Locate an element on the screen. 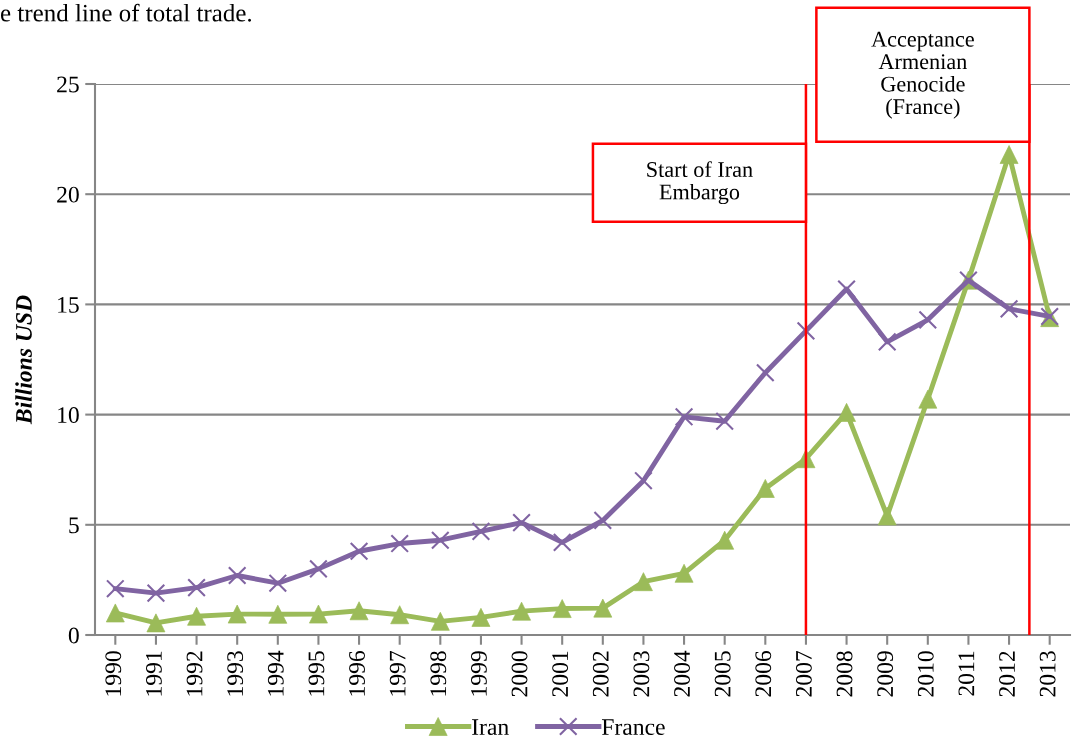 This screenshot has height=755, width=1073. y-tick-label: 15 is located at coordinates (68, 305).